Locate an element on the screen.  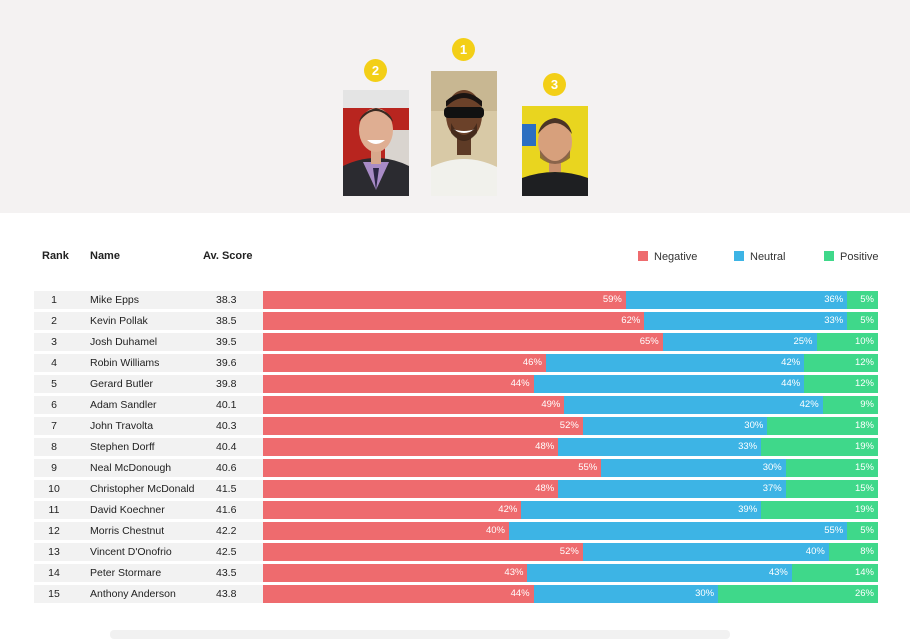
bar-segment-negative: 44% is located at coordinates (398, 594).